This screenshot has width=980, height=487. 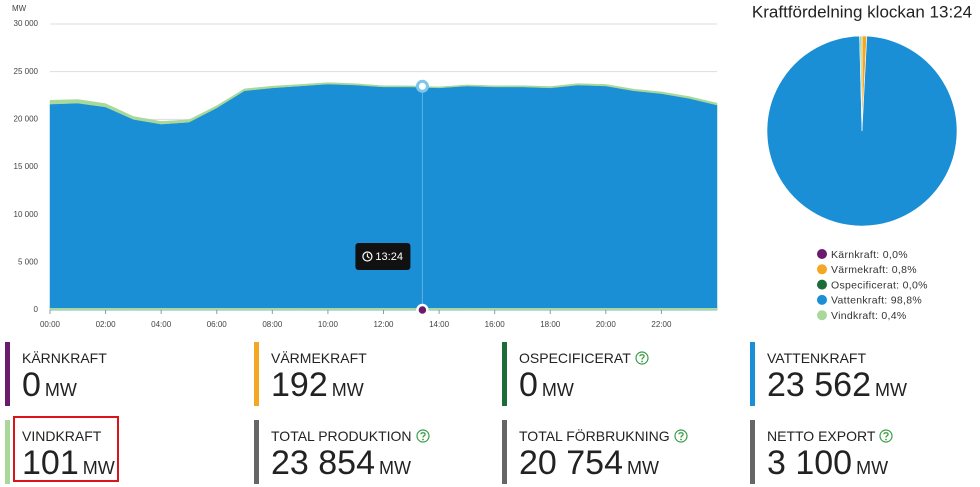 What do you see at coordinates (861, 83) in the screenshot?
I see `pie-slice` at bounding box center [861, 83].